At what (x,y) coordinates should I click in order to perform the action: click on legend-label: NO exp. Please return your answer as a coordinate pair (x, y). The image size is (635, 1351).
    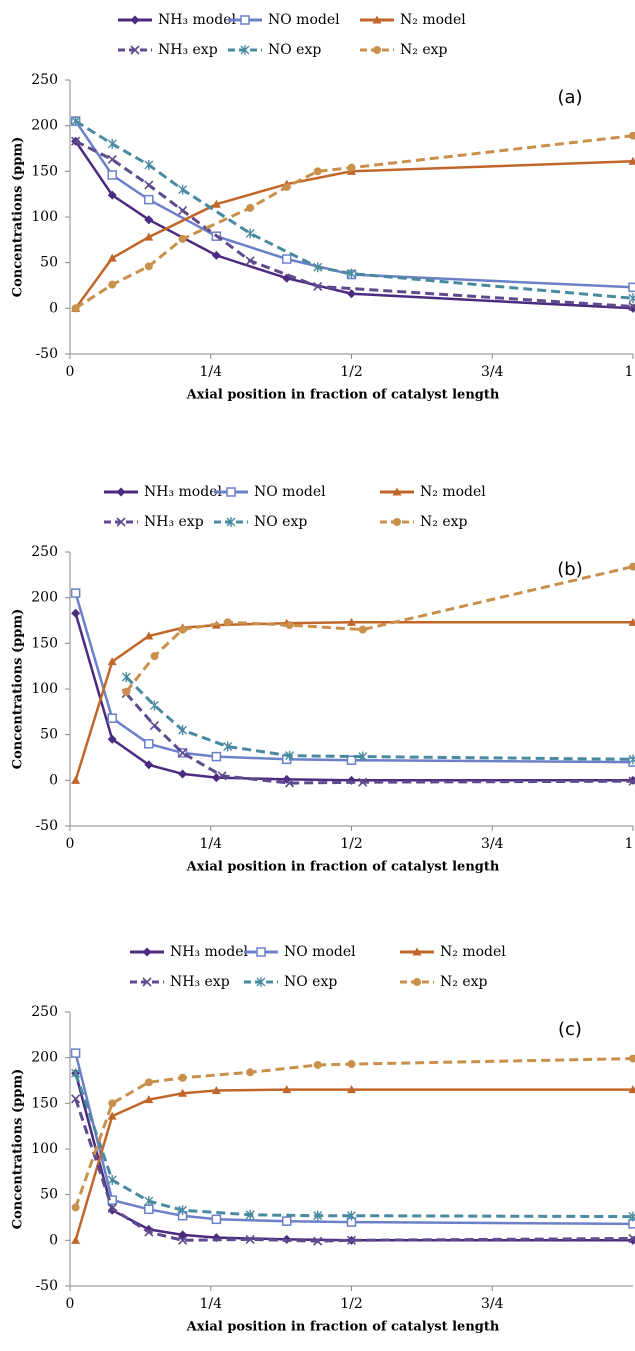
    Looking at the image, I should click on (280, 522).